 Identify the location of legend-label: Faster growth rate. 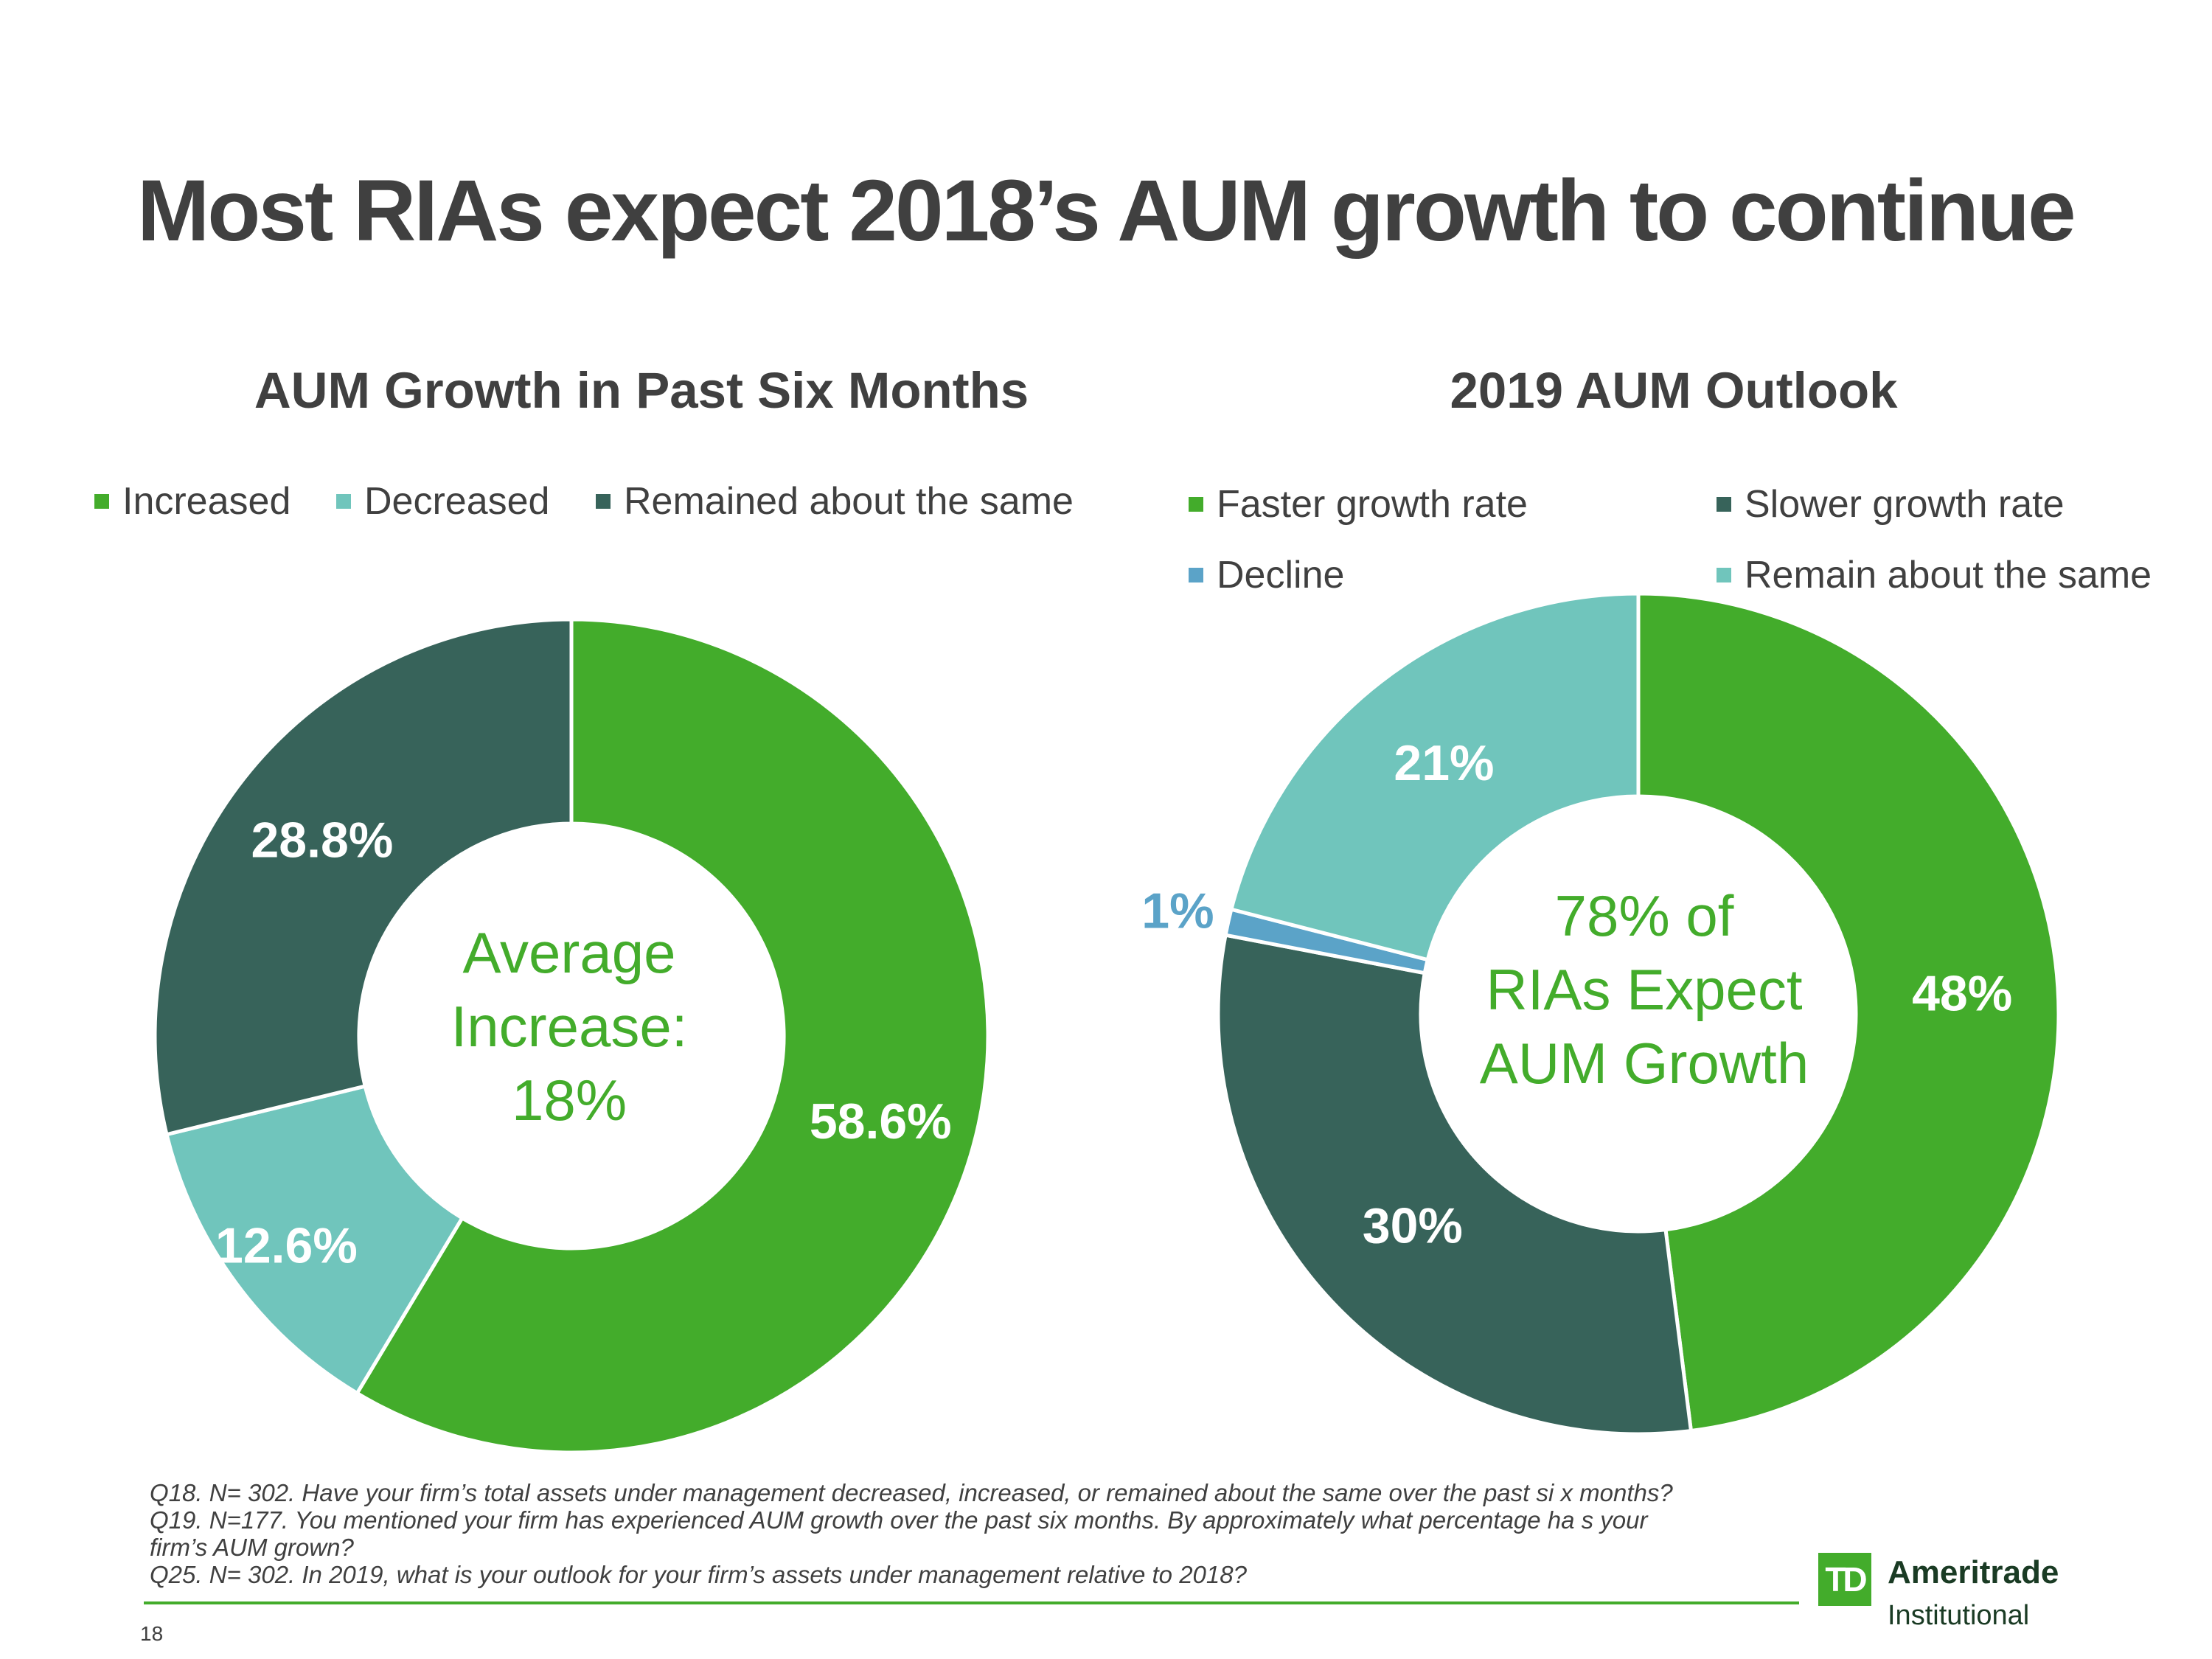
(1372, 504).